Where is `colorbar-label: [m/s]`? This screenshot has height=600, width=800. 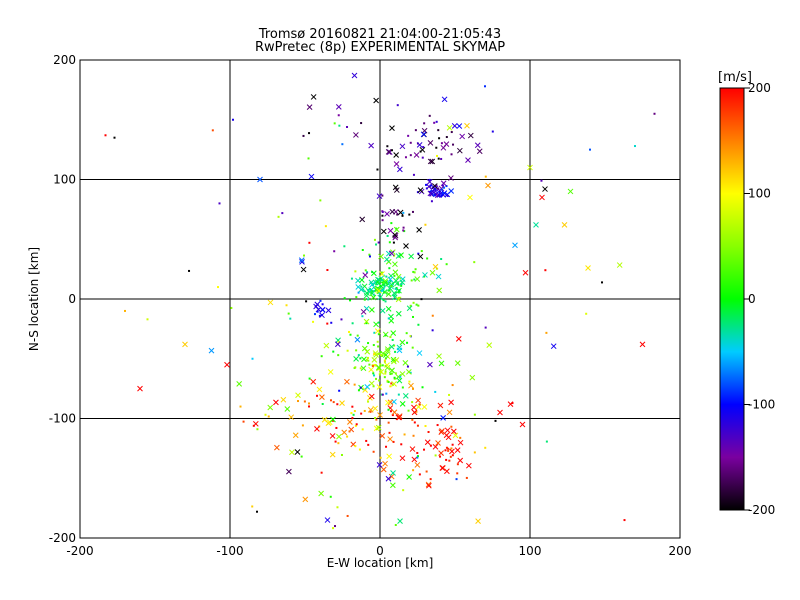 colorbar-label: [m/s] is located at coordinates (735, 77).